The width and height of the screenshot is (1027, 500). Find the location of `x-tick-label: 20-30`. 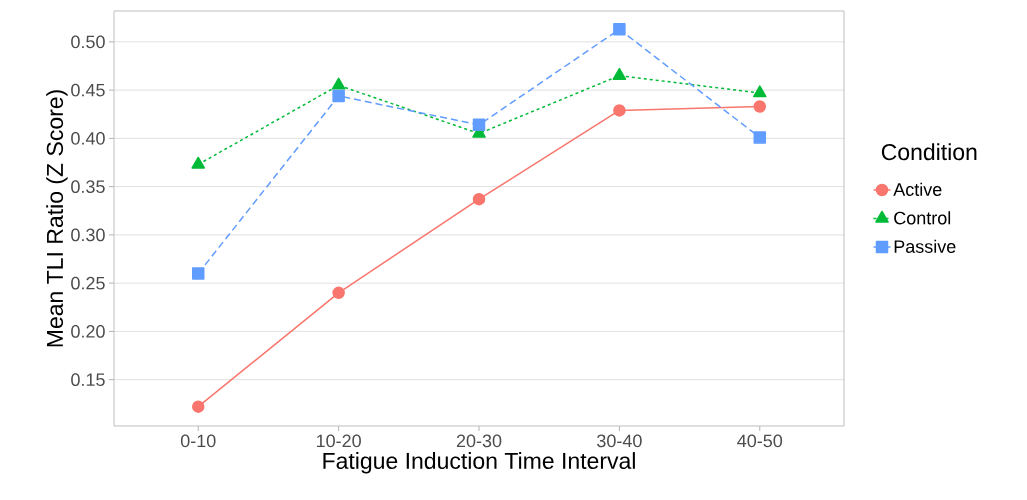

x-tick-label: 20-30 is located at coordinates (479, 441).